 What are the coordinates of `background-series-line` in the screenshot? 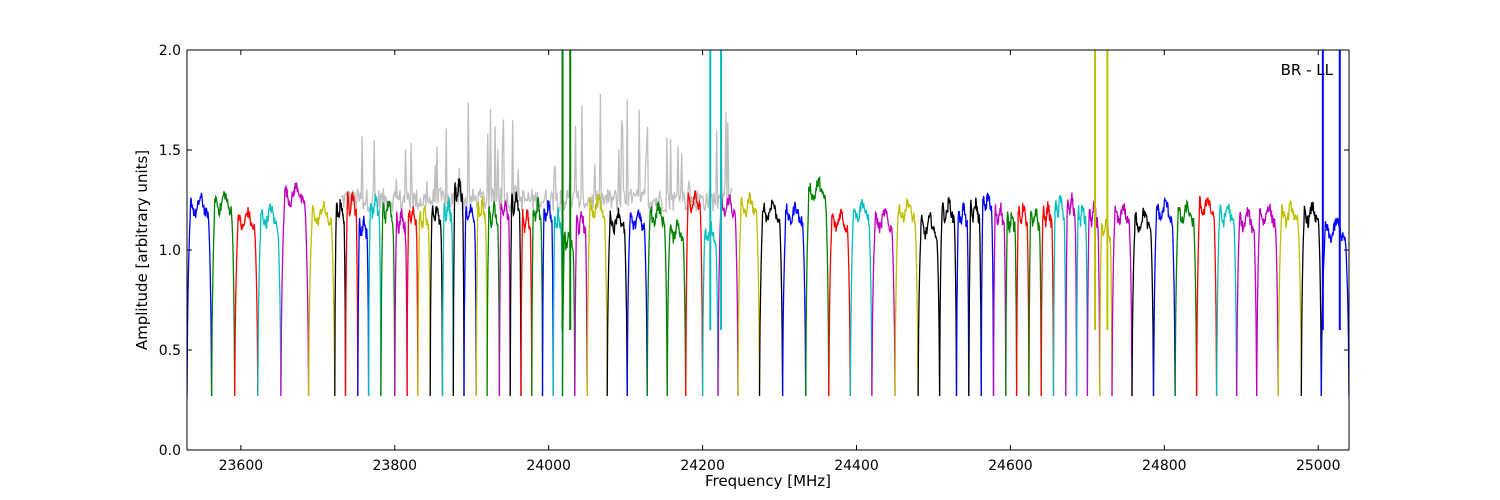 It's located at (536, 153).